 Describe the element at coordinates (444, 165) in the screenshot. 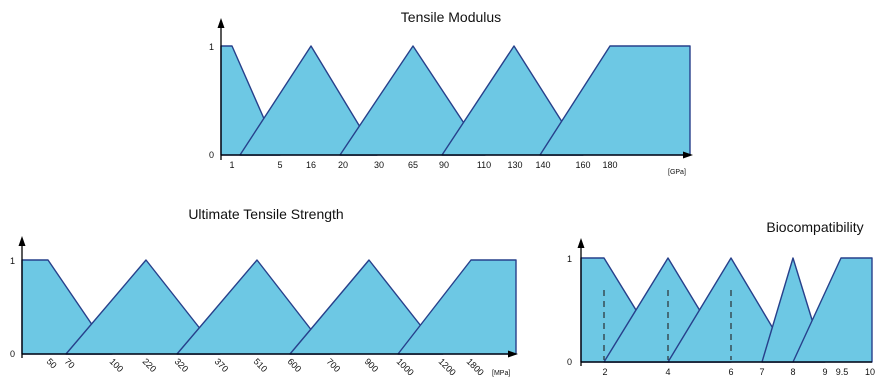

I see `tm-x-tick: 90` at that location.